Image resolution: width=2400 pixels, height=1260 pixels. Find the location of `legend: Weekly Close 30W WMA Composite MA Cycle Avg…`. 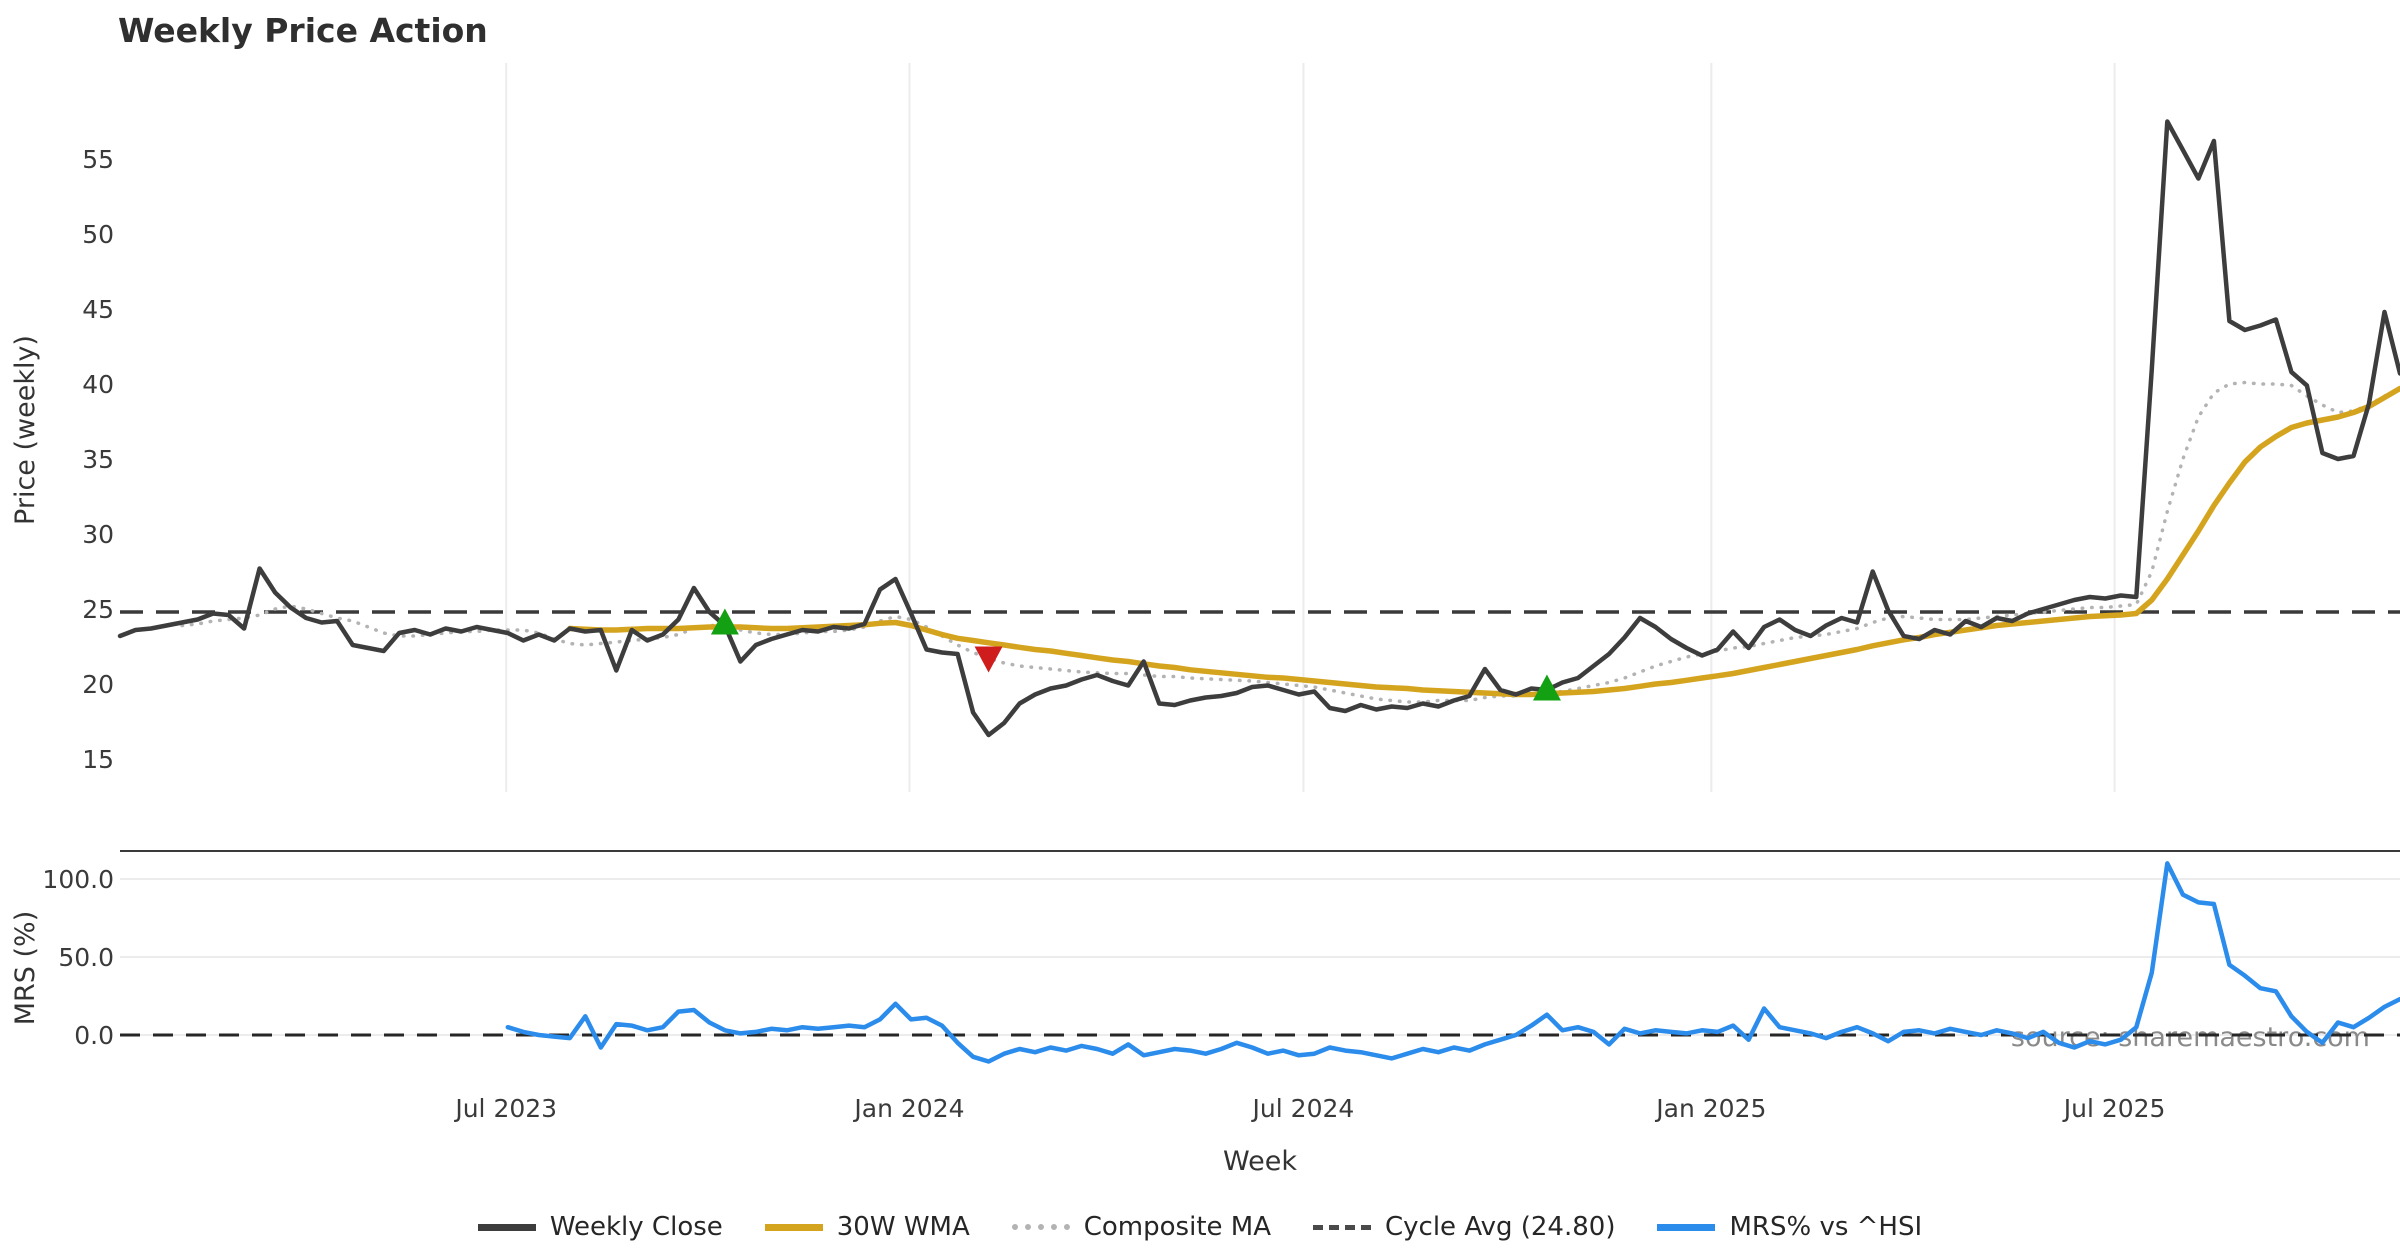

legend: Weekly Close 30W WMA Composite MA Cycle Avg… is located at coordinates (1200, 1227).